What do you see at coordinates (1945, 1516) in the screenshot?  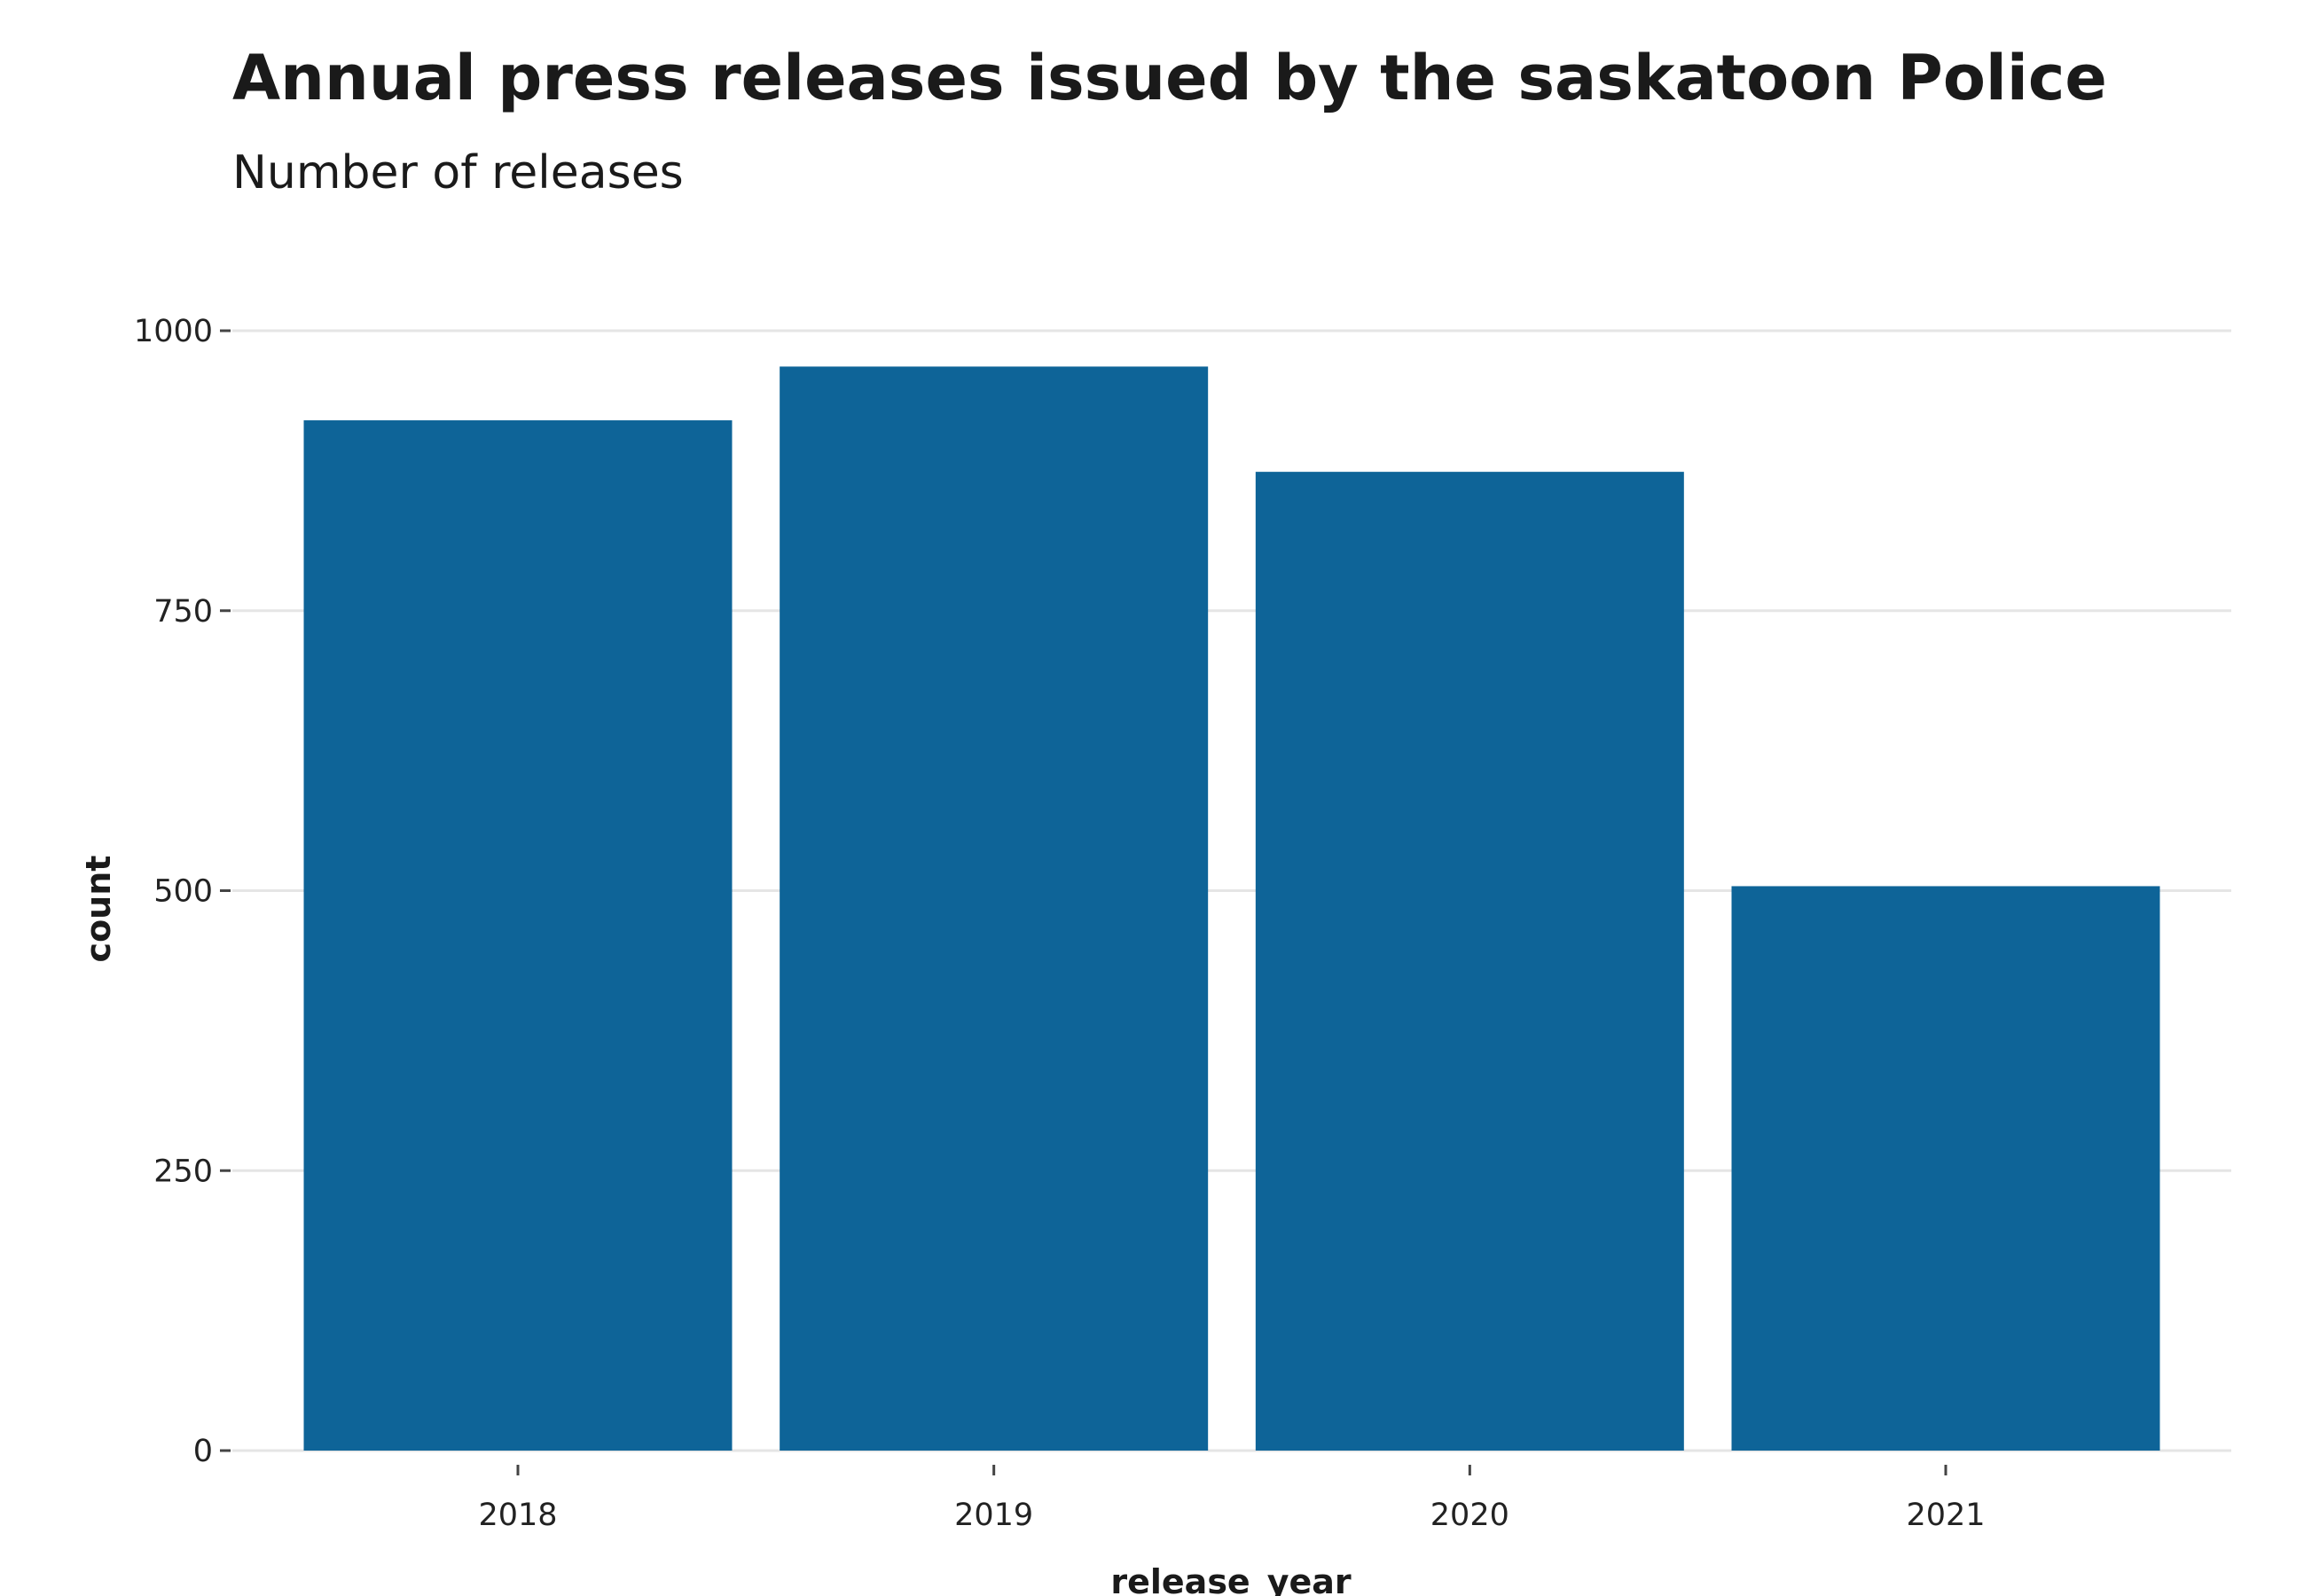 I see `x-tick-label: 2021` at bounding box center [1945, 1516].